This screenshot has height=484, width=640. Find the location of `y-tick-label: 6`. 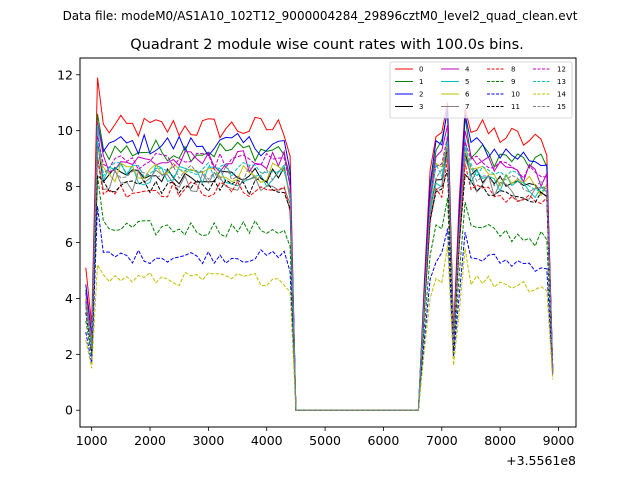

y-tick-label: 6 is located at coordinates (69, 242).